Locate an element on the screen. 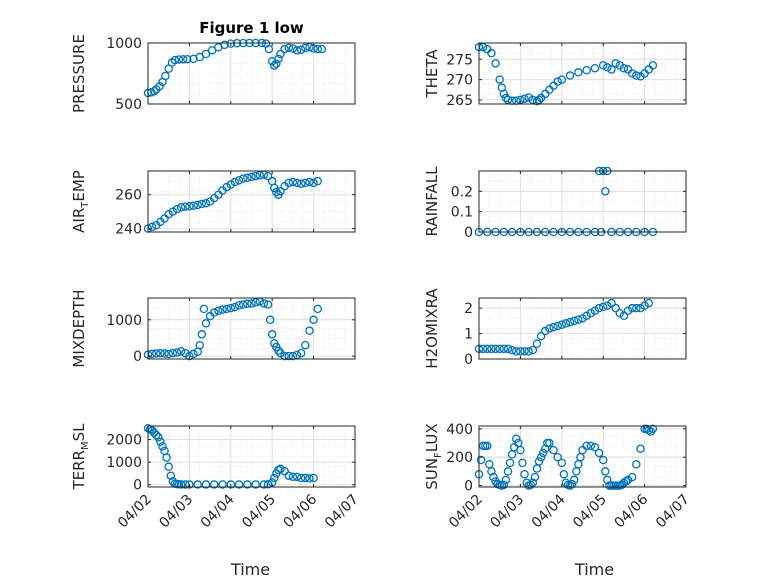  y-axis-label: SUNFLUX is located at coordinates (433, 456).